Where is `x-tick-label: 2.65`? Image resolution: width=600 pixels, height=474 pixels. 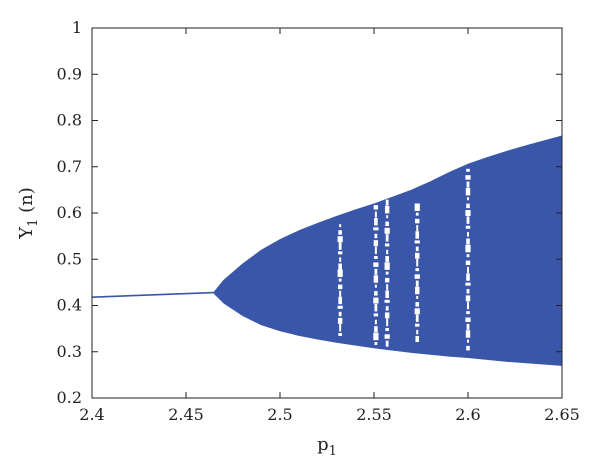
x-tick-label: 2.65 is located at coordinates (562, 414).